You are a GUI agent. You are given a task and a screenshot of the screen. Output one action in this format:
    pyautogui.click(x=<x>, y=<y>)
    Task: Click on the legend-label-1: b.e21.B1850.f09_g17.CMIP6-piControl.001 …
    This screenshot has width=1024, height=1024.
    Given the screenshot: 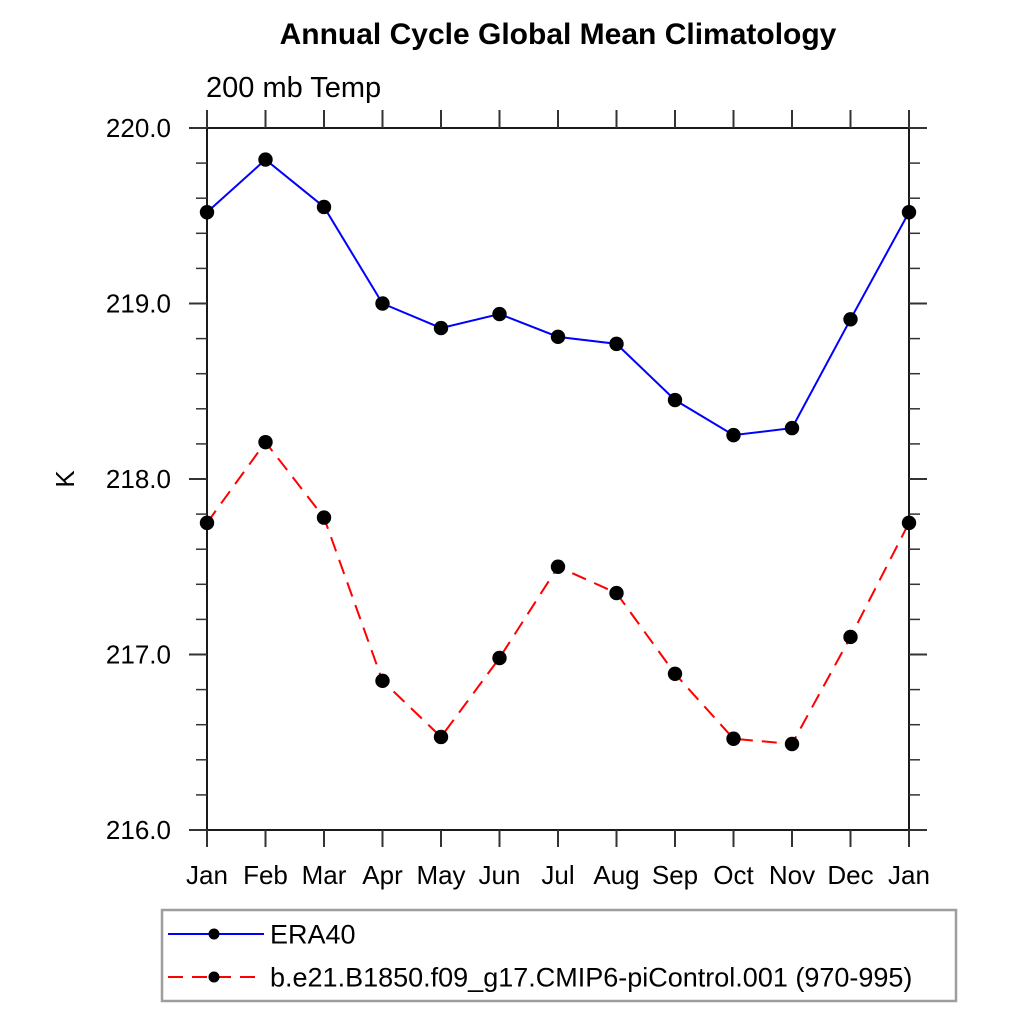 What is the action you would take?
    pyautogui.click(x=591, y=978)
    